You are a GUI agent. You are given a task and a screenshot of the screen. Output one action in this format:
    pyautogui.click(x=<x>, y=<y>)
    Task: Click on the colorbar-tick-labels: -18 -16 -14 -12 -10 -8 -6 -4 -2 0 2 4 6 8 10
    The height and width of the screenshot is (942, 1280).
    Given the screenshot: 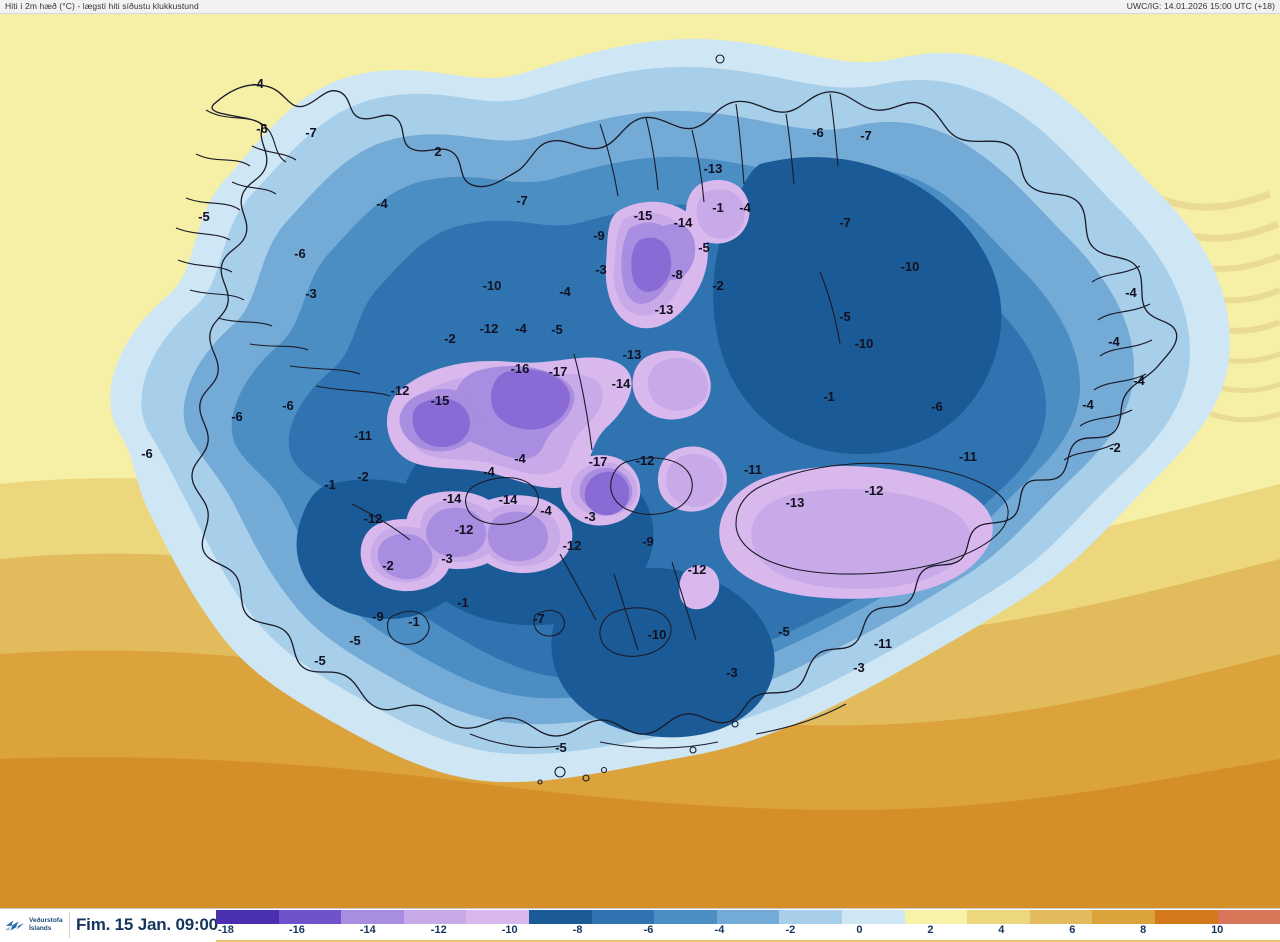 What is the action you would take?
    pyautogui.click(x=748, y=932)
    